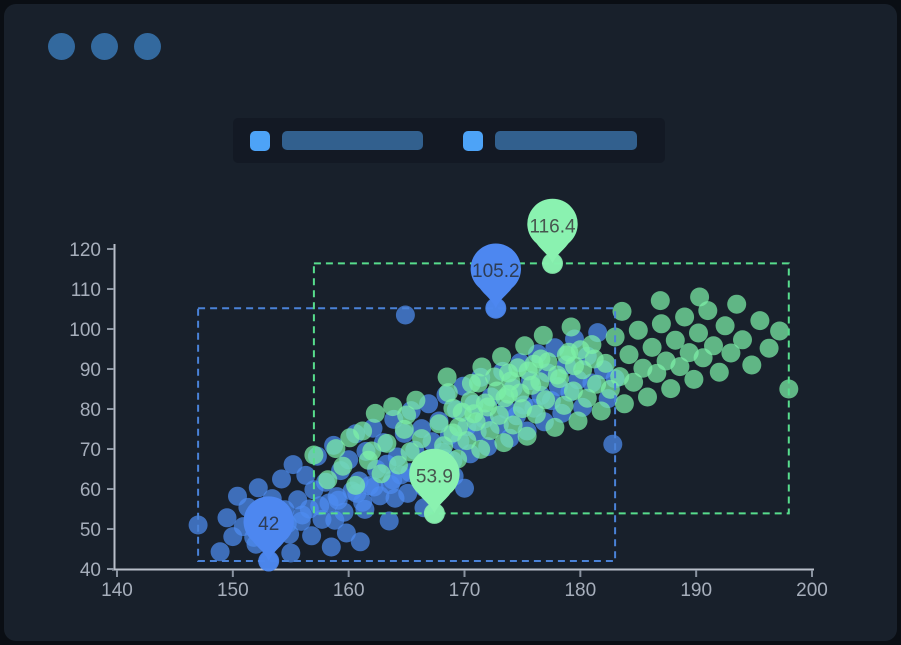 The image size is (901, 645). What do you see at coordinates (550, 140) in the screenshot?
I see `legend-item-series-green` at bounding box center [550, 140].